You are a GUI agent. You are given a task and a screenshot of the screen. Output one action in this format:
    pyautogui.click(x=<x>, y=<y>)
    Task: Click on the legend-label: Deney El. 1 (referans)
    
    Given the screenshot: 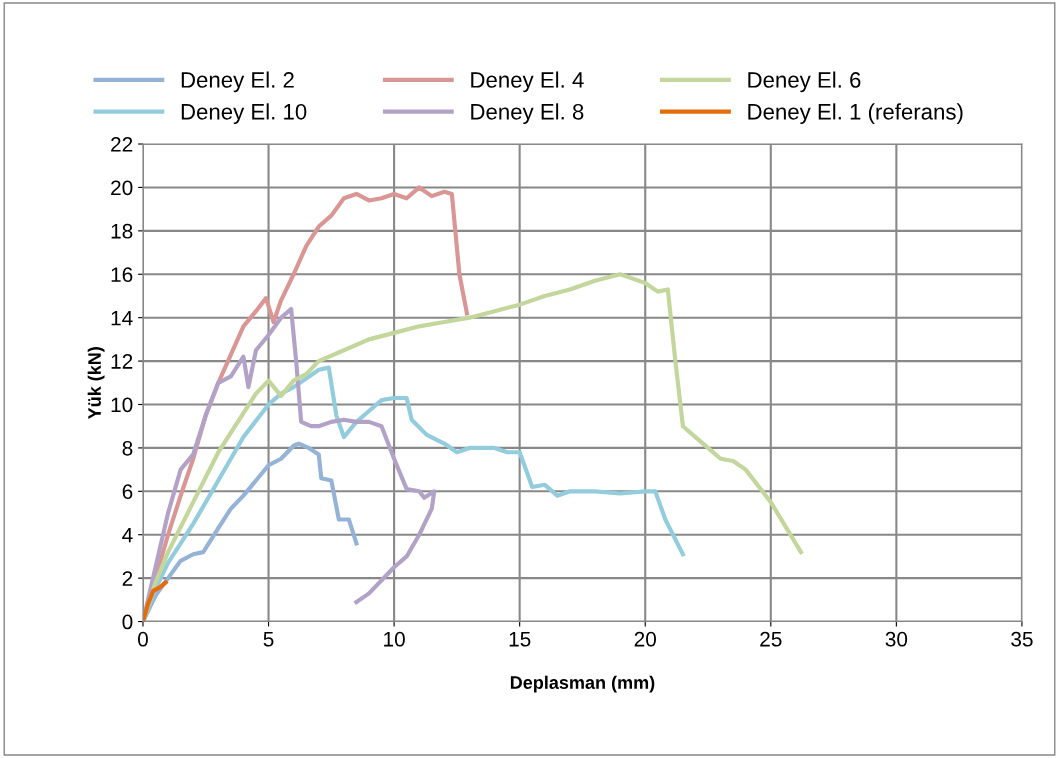 What is the action you would take?
    pyautogui.click(x=855, y=114)
    